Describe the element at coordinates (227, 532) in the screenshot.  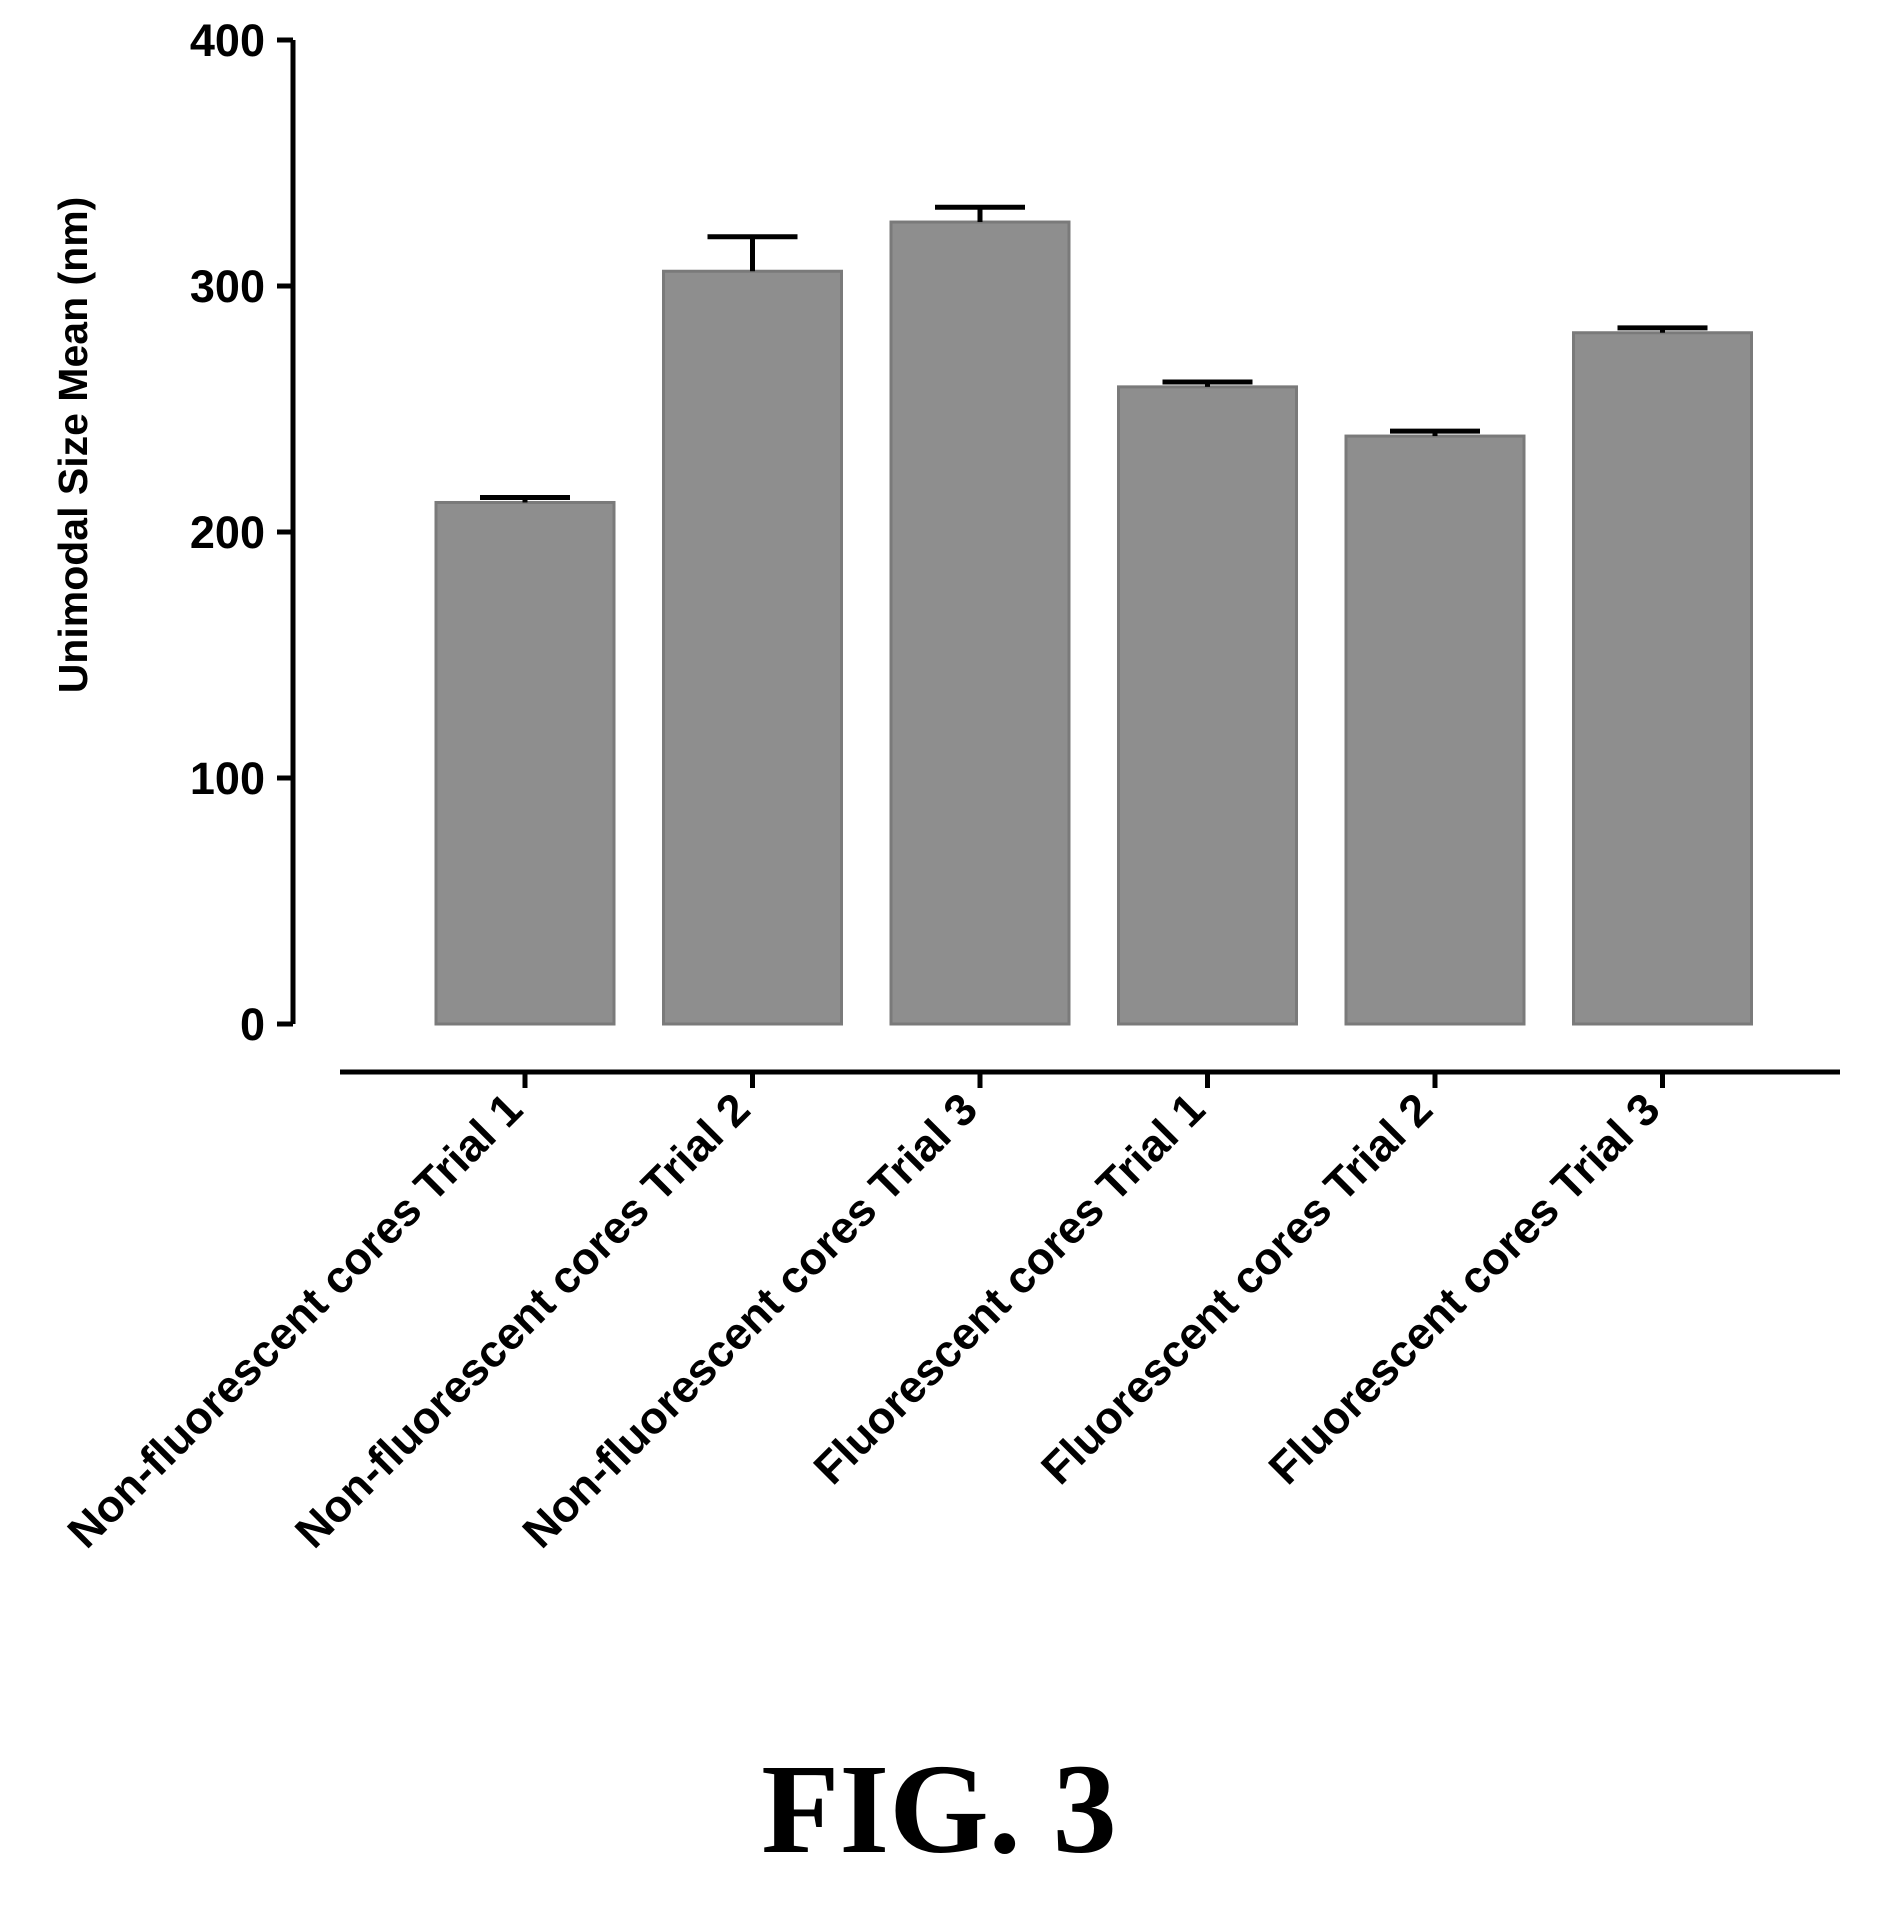
I see `y-tick-label: 200` at that location.